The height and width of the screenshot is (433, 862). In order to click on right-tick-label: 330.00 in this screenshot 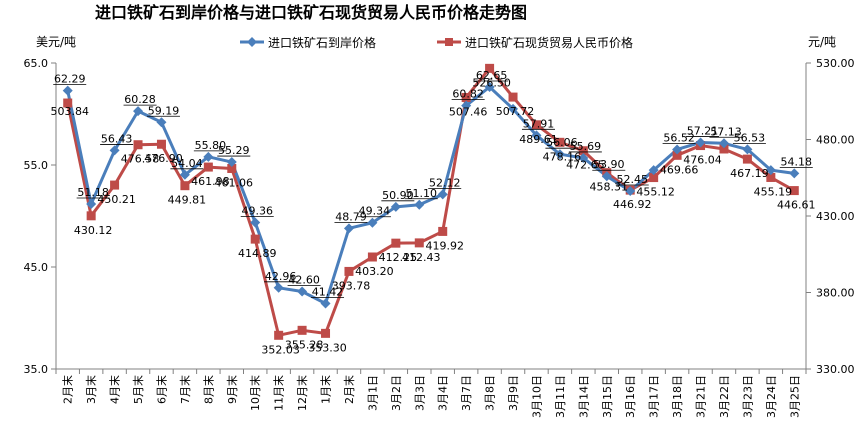, I will do `click(835, 369)`.